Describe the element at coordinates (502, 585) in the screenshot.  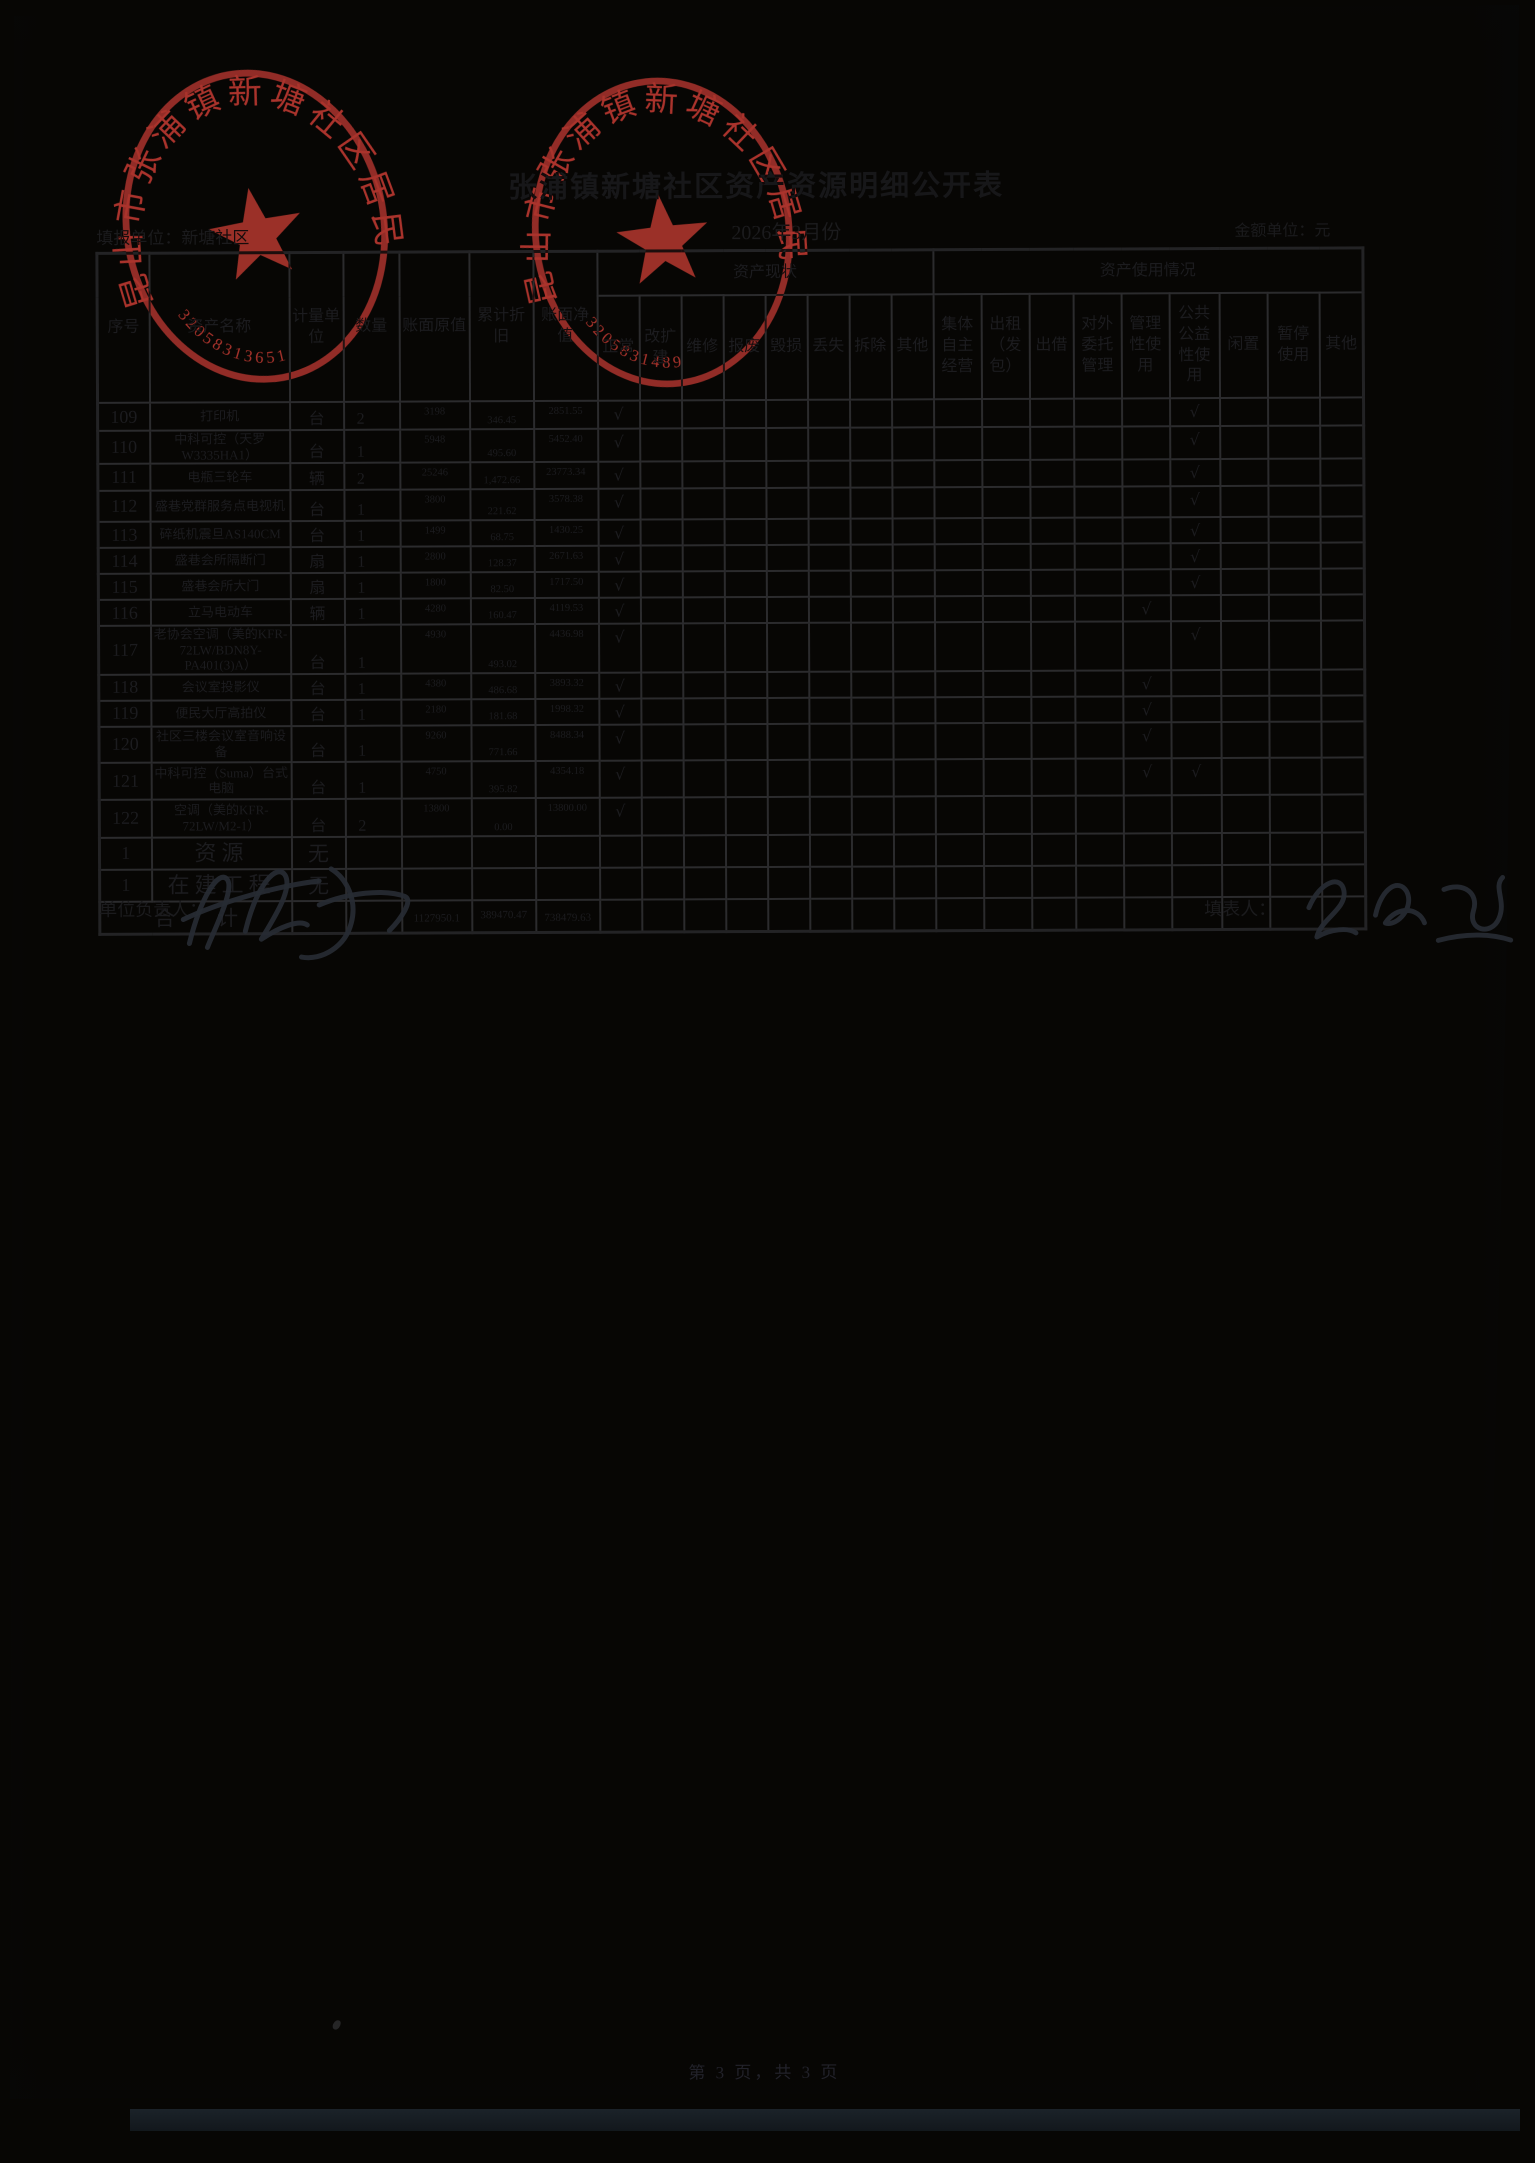
I see `cell-depreciation: 82.50` at that location.